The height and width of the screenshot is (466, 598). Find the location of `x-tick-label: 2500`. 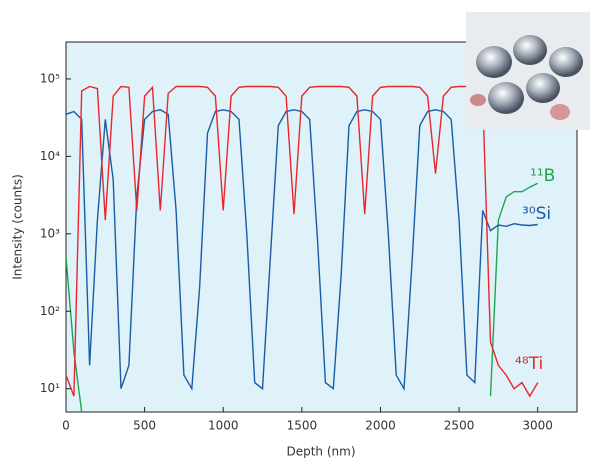

x-tick-label: 2500 is located at coordinates (459, 426).